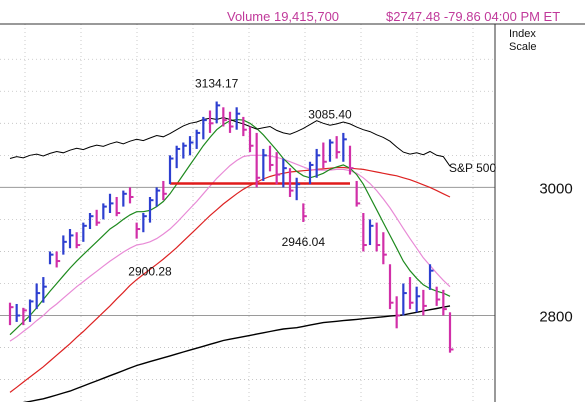 This screenshot has height=402, width=585. Describe the element at coordinates (150, 271) in the screenshot. I see `price-annotation: 2900.28` at that location.